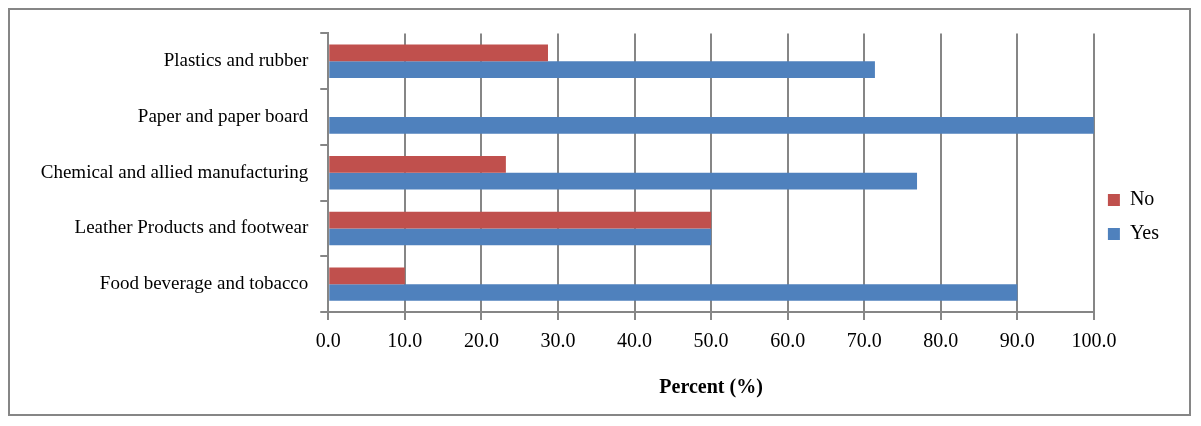 The image size is (1201, 426). What do you see at coordinates (174, 171) in the screenshot?
I see `y-tick-label: Chemical and allied manufacturing` at bounding box center [174, 171].